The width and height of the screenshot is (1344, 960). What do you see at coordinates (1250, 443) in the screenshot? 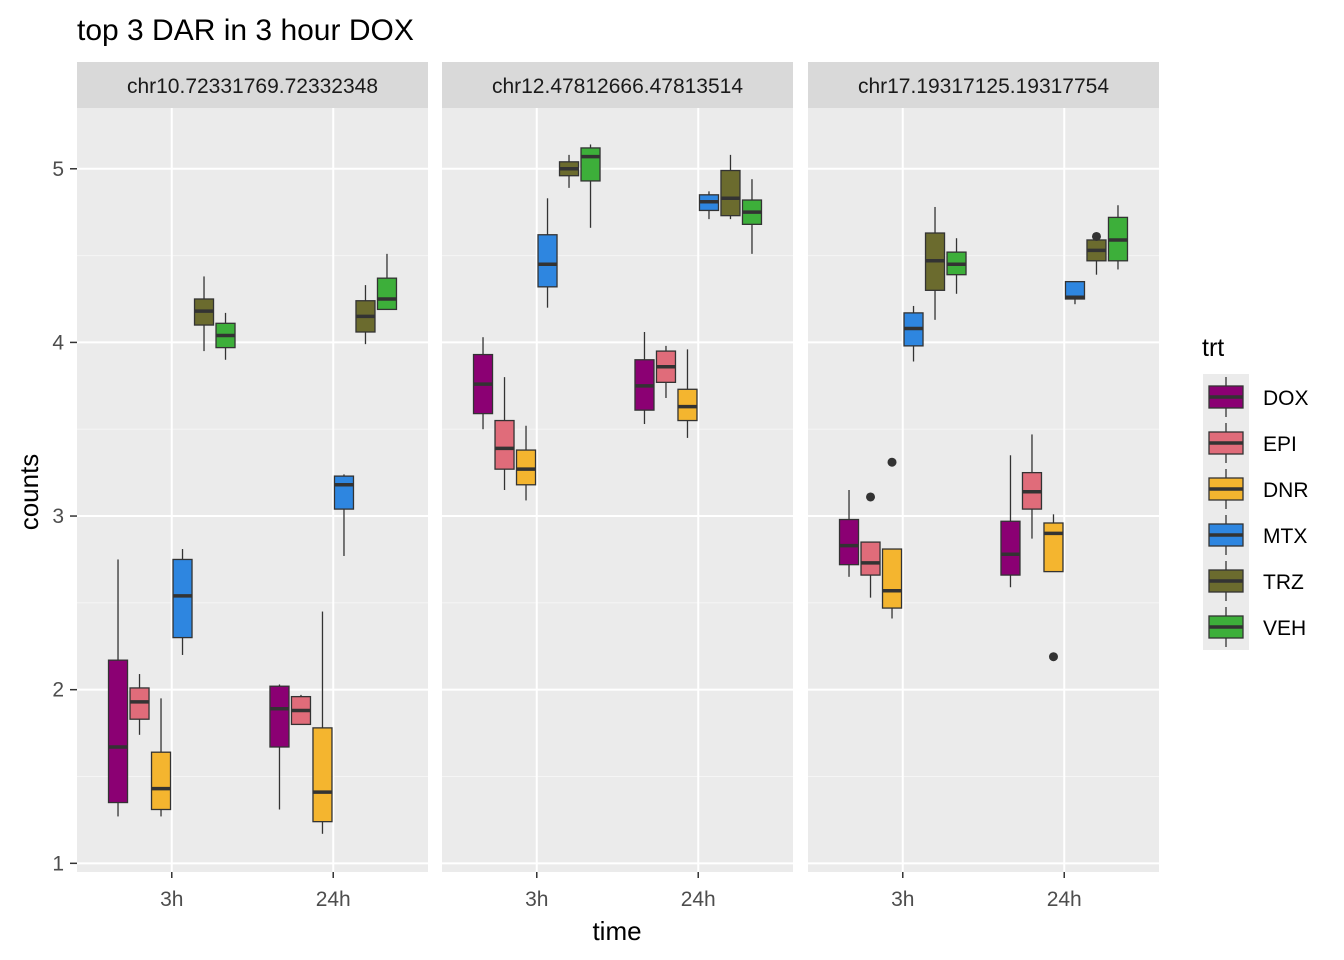
I see `legend-item-epi: EPI` at bounding box center [1250, 443].